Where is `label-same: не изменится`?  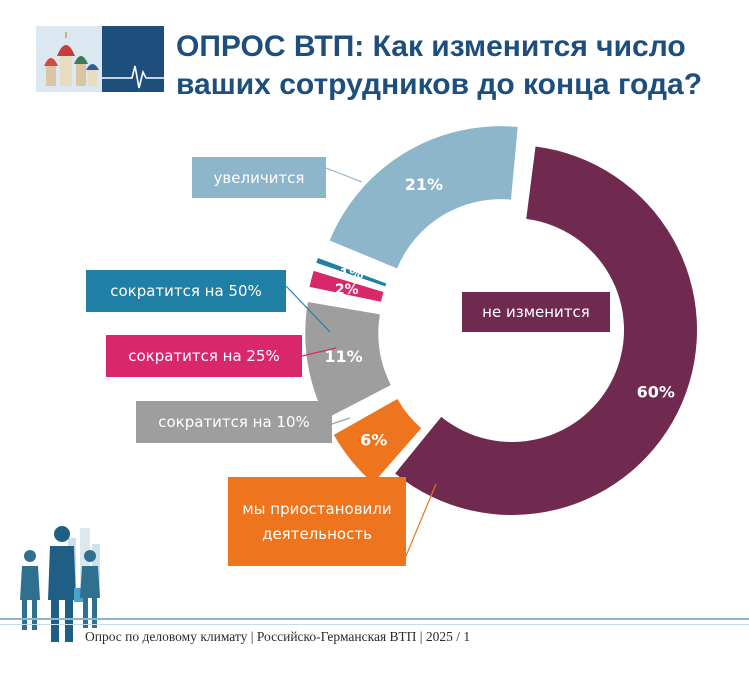 label-same: не изменится is located at coordinates (536, 312).